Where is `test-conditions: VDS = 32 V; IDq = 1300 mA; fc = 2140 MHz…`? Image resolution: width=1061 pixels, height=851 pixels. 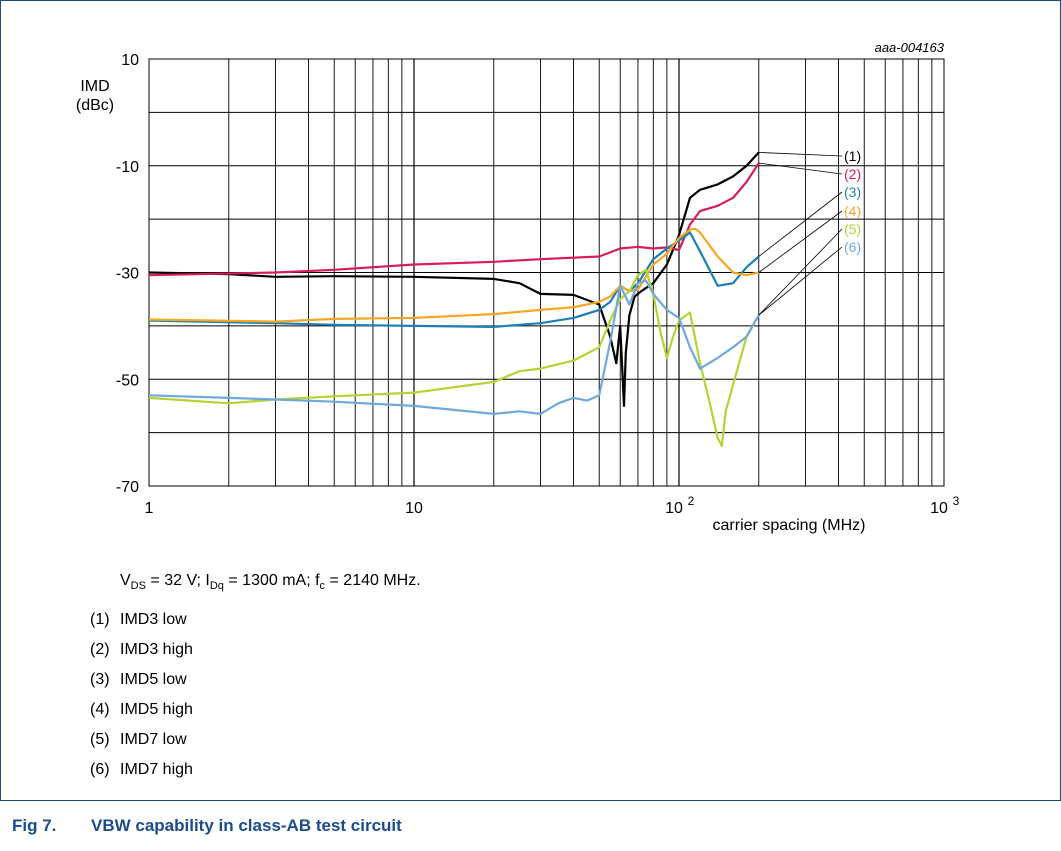 test-conditions: VDS = 32 V; IDq = 1300 mA; fc = 2140 MHz… is located at coordinates (270, 582).